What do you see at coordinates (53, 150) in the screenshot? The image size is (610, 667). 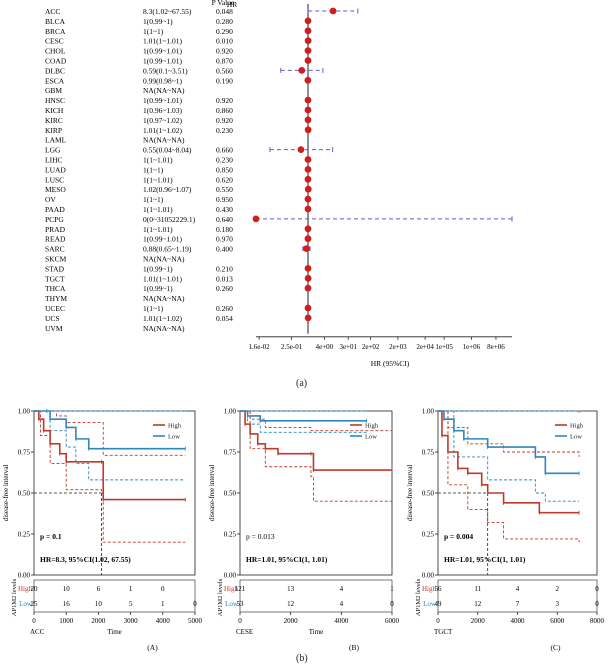 I see `cancer-label: LGG` at bounding box center [53, 150].